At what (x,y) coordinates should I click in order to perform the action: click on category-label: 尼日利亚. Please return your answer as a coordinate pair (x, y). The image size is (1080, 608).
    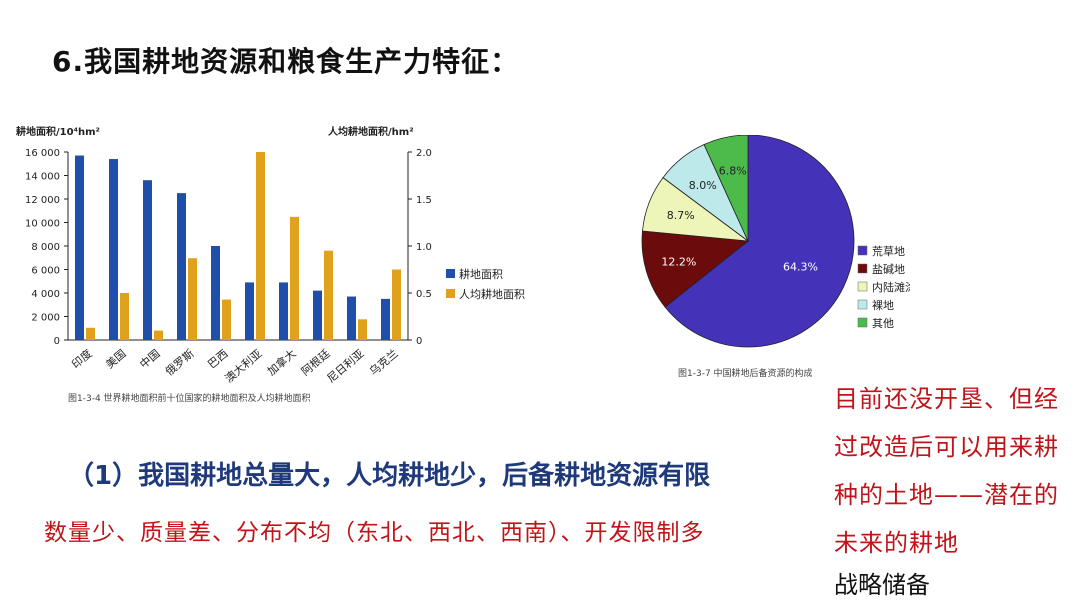
    Looking at the image, I should click on (346, 366).